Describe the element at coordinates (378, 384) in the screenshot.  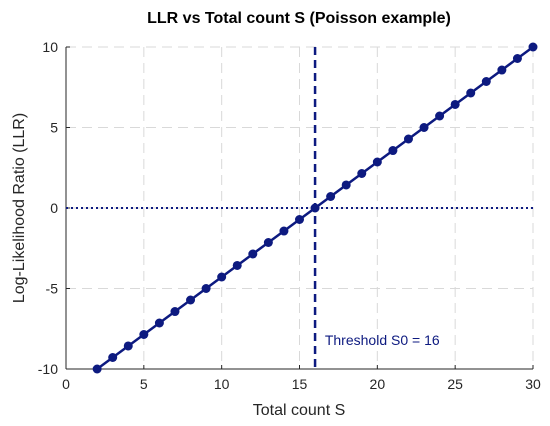
I see `x-tick-label: 20` at that location.